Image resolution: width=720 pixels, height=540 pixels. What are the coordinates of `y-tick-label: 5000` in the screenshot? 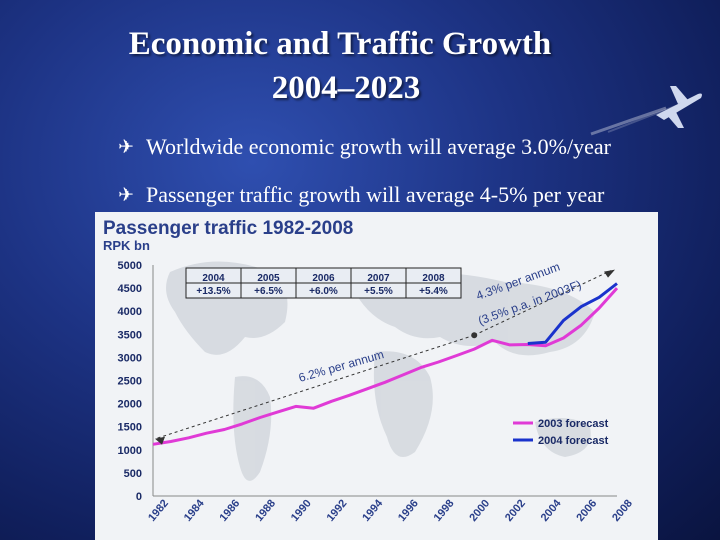 It's located at (130, 266).